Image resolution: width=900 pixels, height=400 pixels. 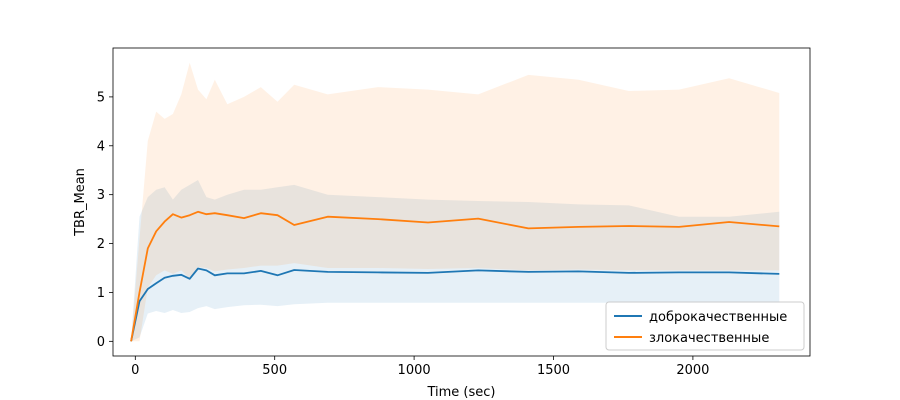 What do you see at coordinates (105, 220) in the screenshot?
I see `y-axis-ticks: 0 1 2 3 4 5` at bounding box center [105, 220].